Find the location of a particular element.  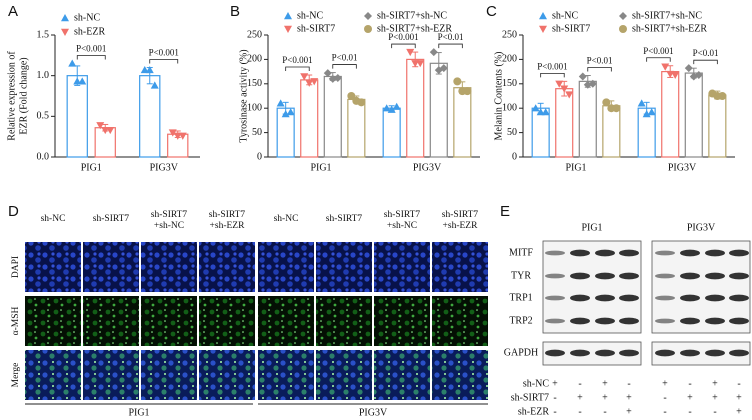

x-tick-label: PIG3V is located at coordinates (427, 167).